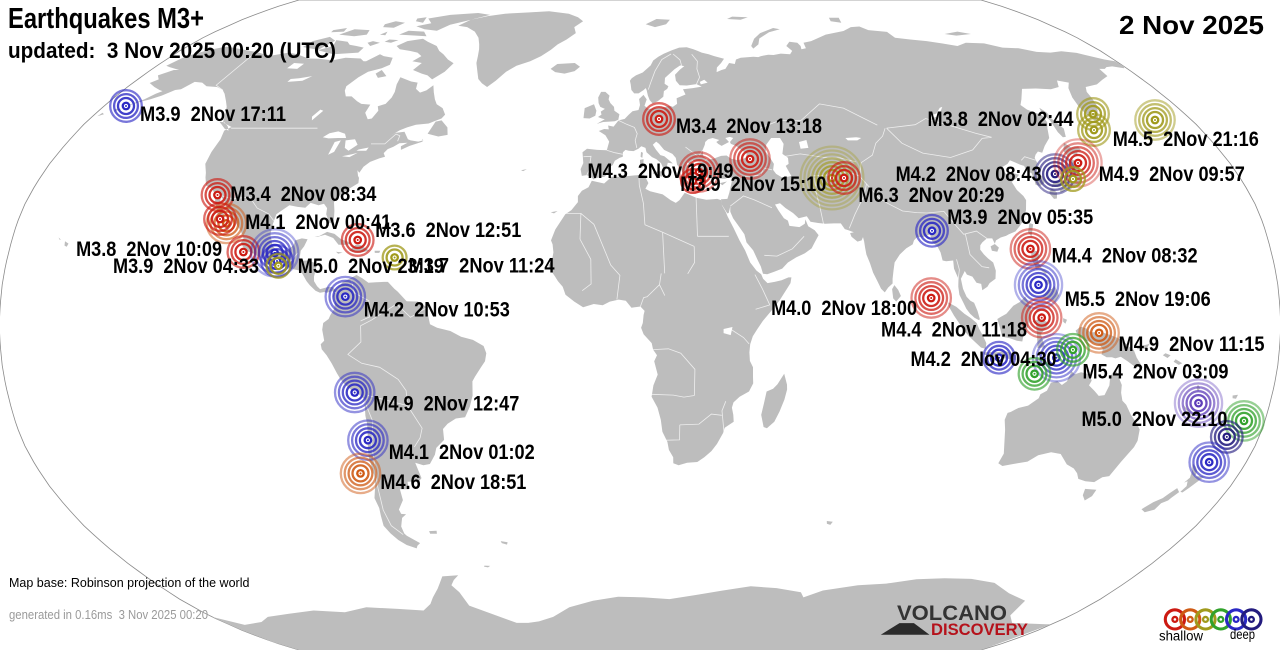 Image resolution: width=1280 pixels, height=655 pixels. I want to click on svg-text:updated: 3 Nov 2025 00:20 (UT: updated: 3 Nov 2025 00:20 (UTC), so click(172, 50).